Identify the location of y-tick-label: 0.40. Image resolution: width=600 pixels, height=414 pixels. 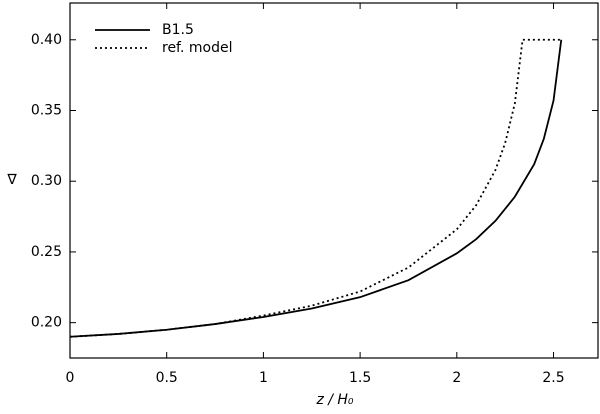
(46, 40).